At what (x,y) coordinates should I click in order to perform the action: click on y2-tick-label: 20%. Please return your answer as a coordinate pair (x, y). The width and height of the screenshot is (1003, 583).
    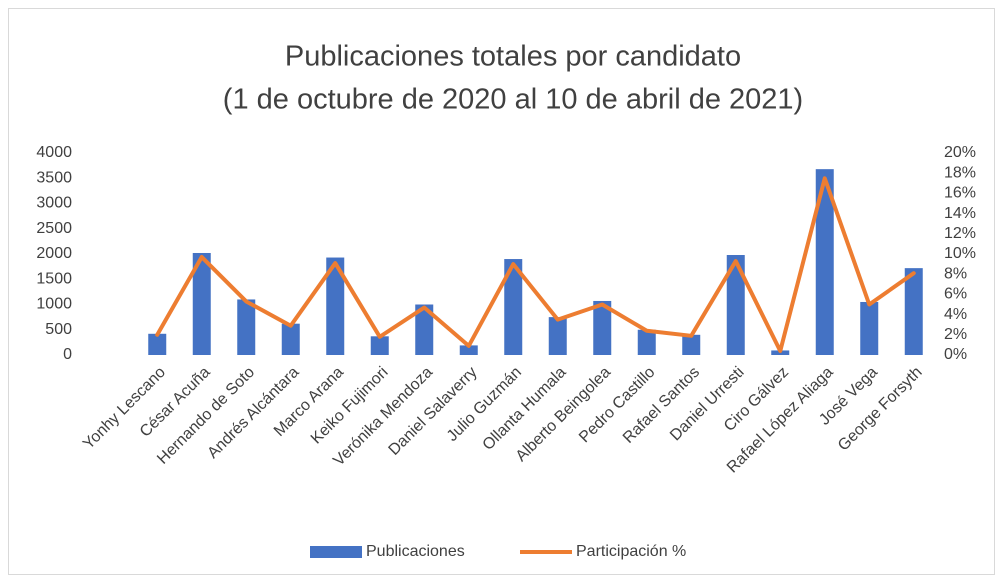
    Looking at the image, I should click on (960, 152).